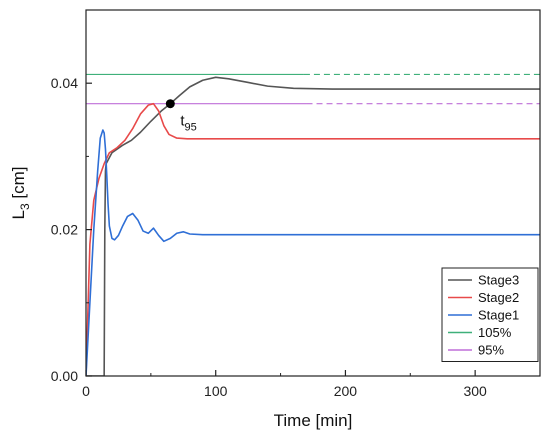 Image resolution: width=550 pixels, height=440 pixels. I want to click on t95-label-main: t, so click(182, 121).